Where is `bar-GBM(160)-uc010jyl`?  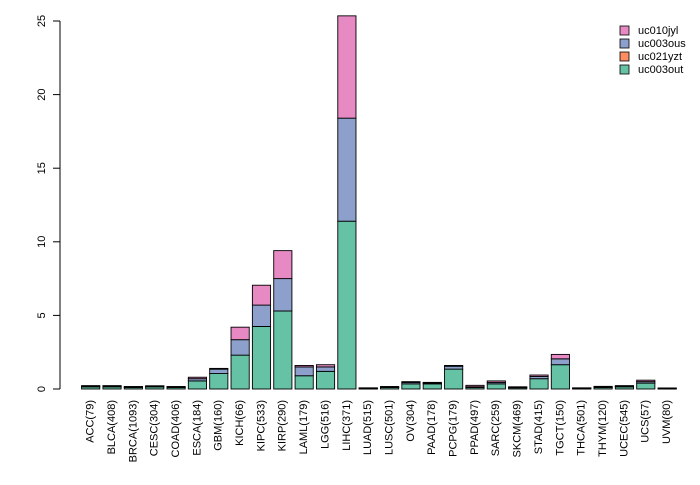 bar-GBM(160)-uc010jyl is located at coordinates (219, 368).